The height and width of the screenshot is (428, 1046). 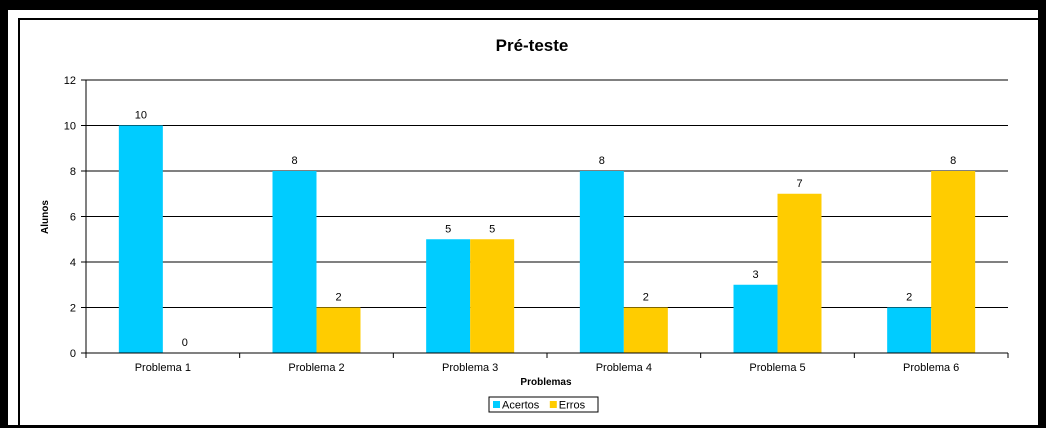 I want to click on chart-title: Pré-teste, so click(x=532, y=45).